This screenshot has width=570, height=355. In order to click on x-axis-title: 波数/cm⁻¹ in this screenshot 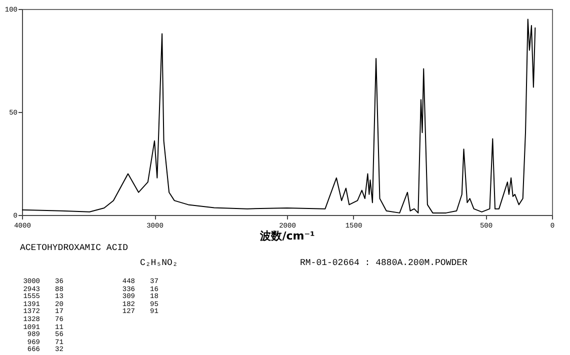, I will do `click(287, 236)`.